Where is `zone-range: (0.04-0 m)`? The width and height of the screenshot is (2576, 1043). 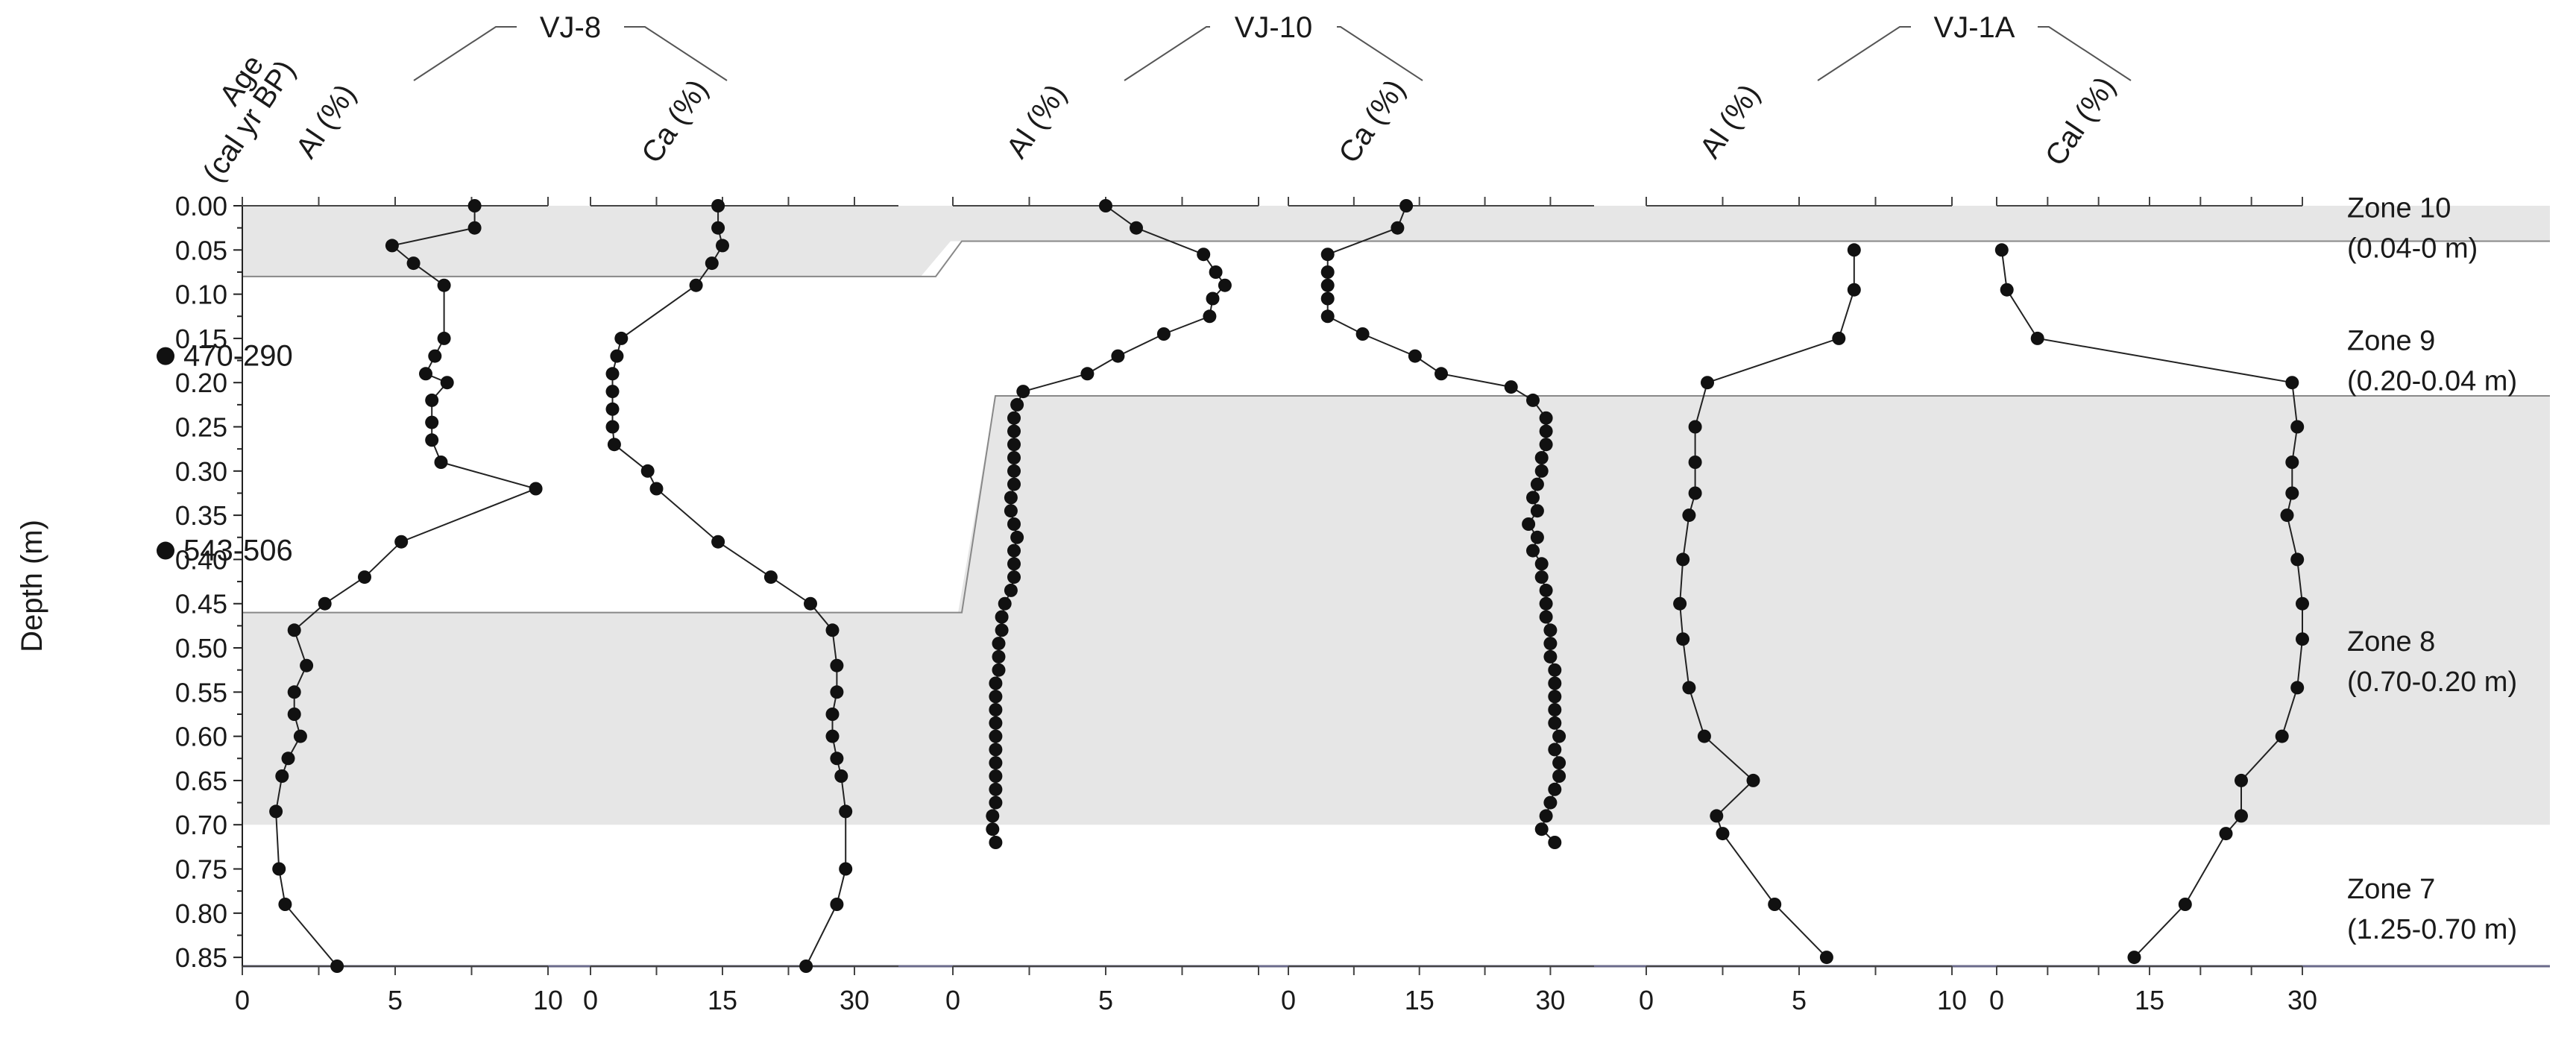
zone-range: (0.04-0 m) is located at coordinates (2412, 249).